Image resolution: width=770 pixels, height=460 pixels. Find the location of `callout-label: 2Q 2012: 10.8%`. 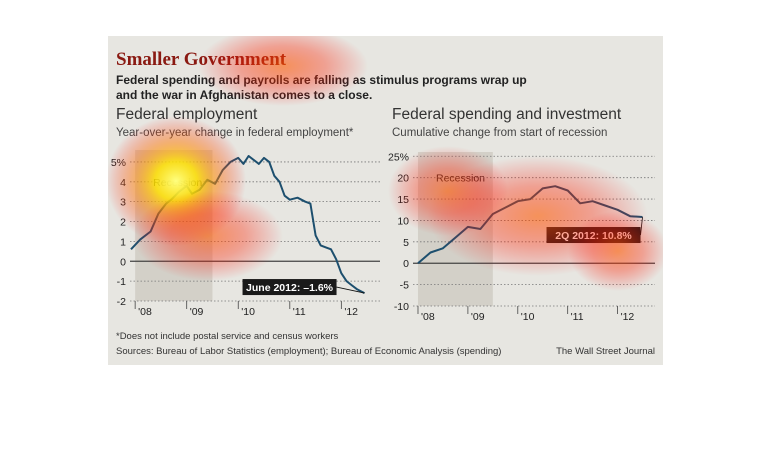

callout-label: 2Q 2012: 10.8% is located at coordinates (593, 236).